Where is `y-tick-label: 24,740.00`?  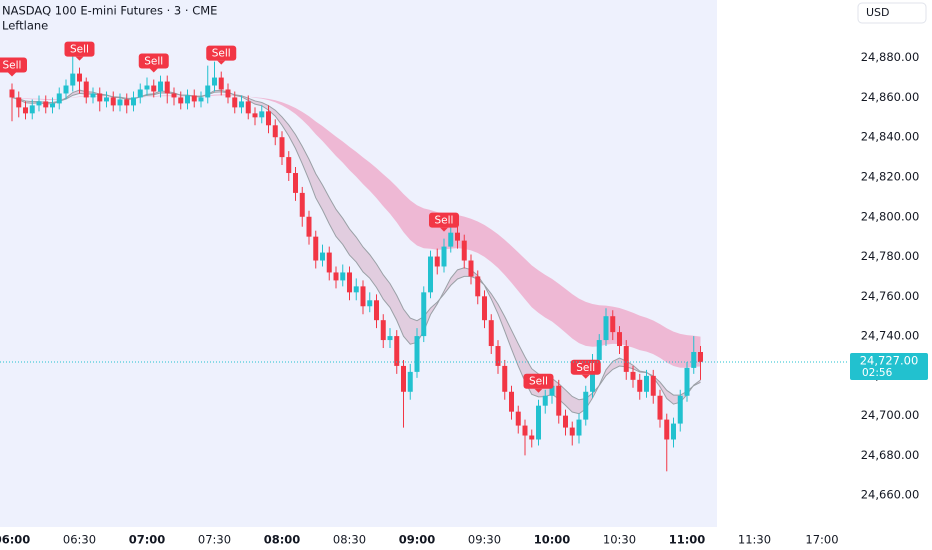
y-tick-label: 24,740.00 is located at coordinates (890, 336).